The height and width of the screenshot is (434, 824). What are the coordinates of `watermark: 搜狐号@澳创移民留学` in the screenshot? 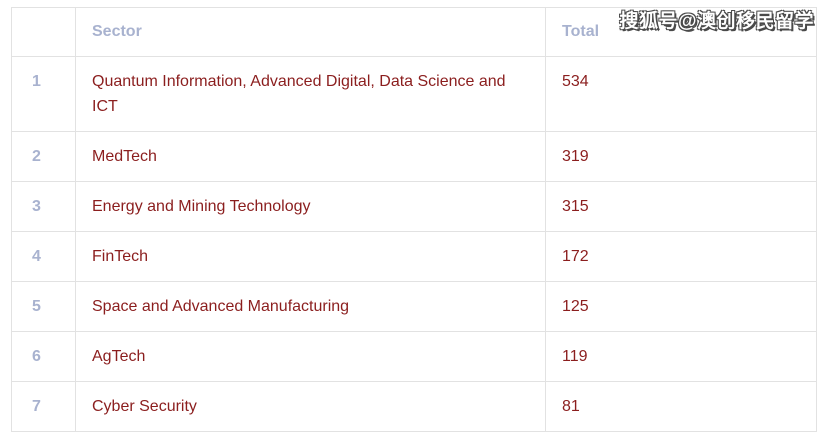 It's located at (716, 21).